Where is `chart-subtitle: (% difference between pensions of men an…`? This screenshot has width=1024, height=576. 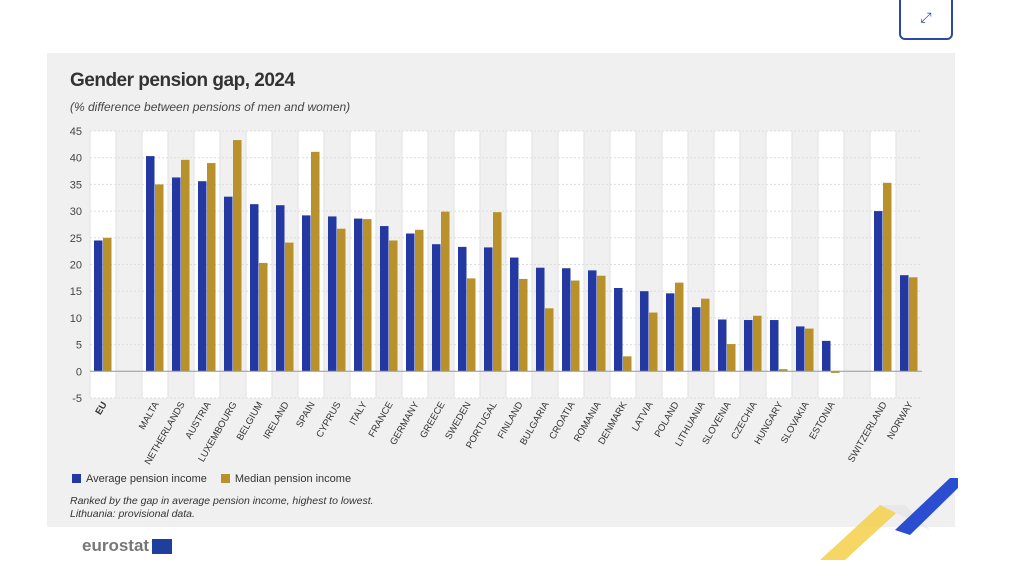
chart-subtitle: (% difference between pensions of men an… is located at coordinates (210, 107).